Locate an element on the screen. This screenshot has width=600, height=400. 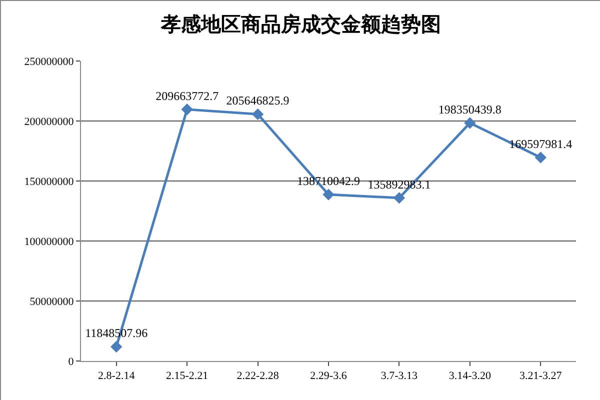
x-tick-label: 2.15-2.21 is located at coordinates (187, 376).